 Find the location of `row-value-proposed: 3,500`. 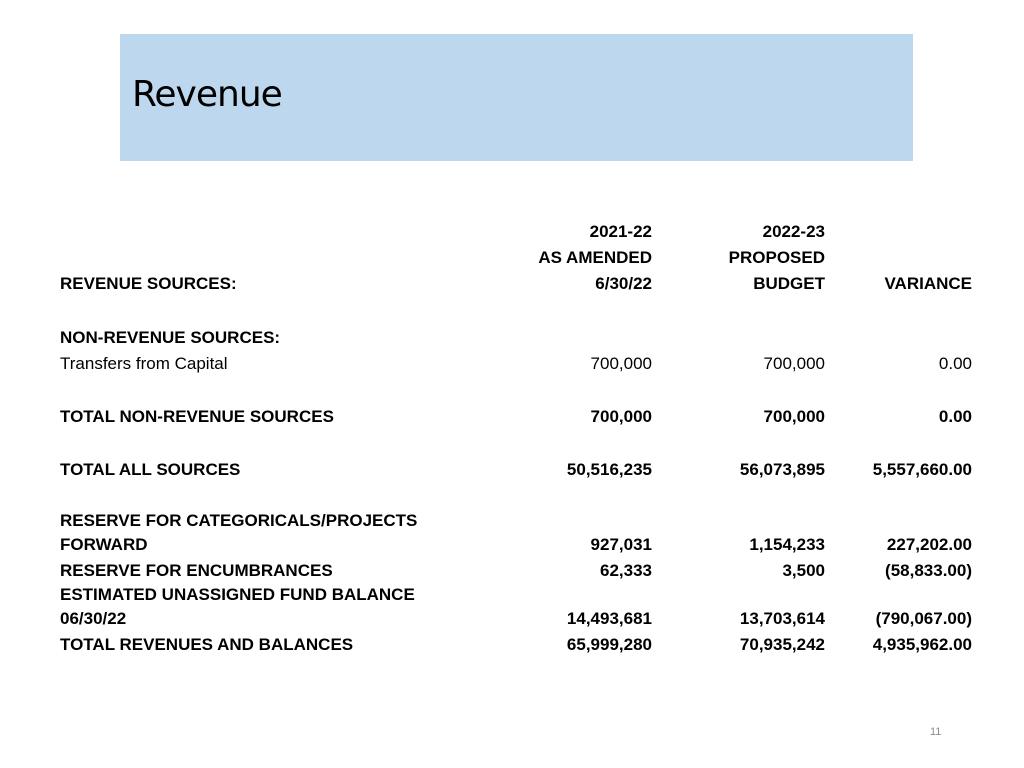

row-value-proposed: 3,500 is located at coordinates (803, 570).